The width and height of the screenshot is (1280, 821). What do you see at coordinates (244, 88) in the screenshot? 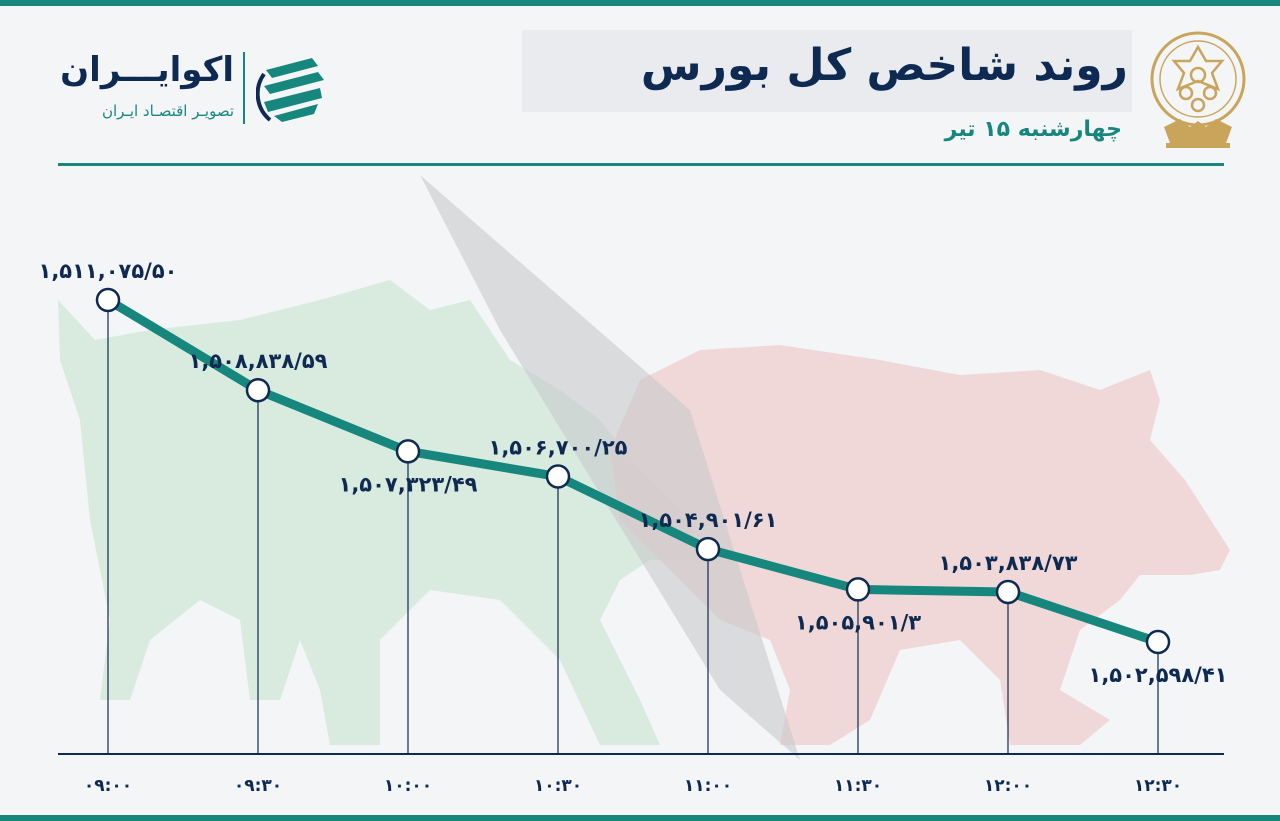
I see `brand-separator` at bounding box center [244, 88].